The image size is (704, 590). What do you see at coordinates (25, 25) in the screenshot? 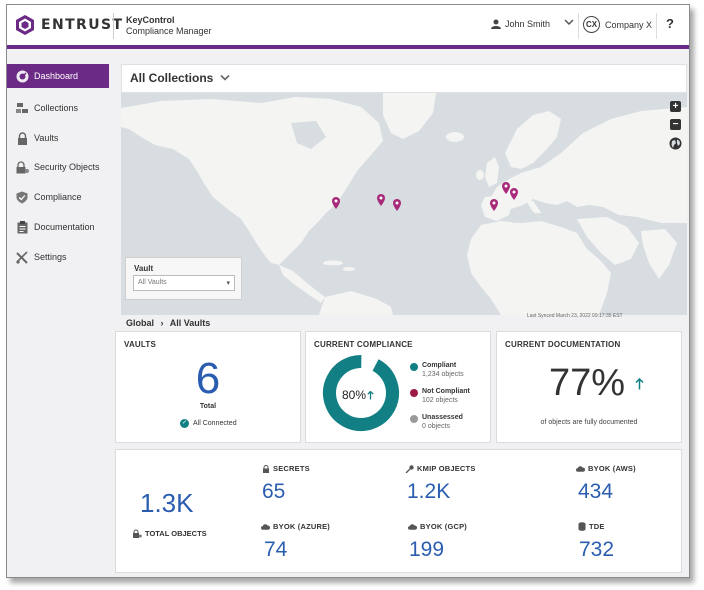
I see `entrust-hexagon-icon` at bounding box center [25, 25].